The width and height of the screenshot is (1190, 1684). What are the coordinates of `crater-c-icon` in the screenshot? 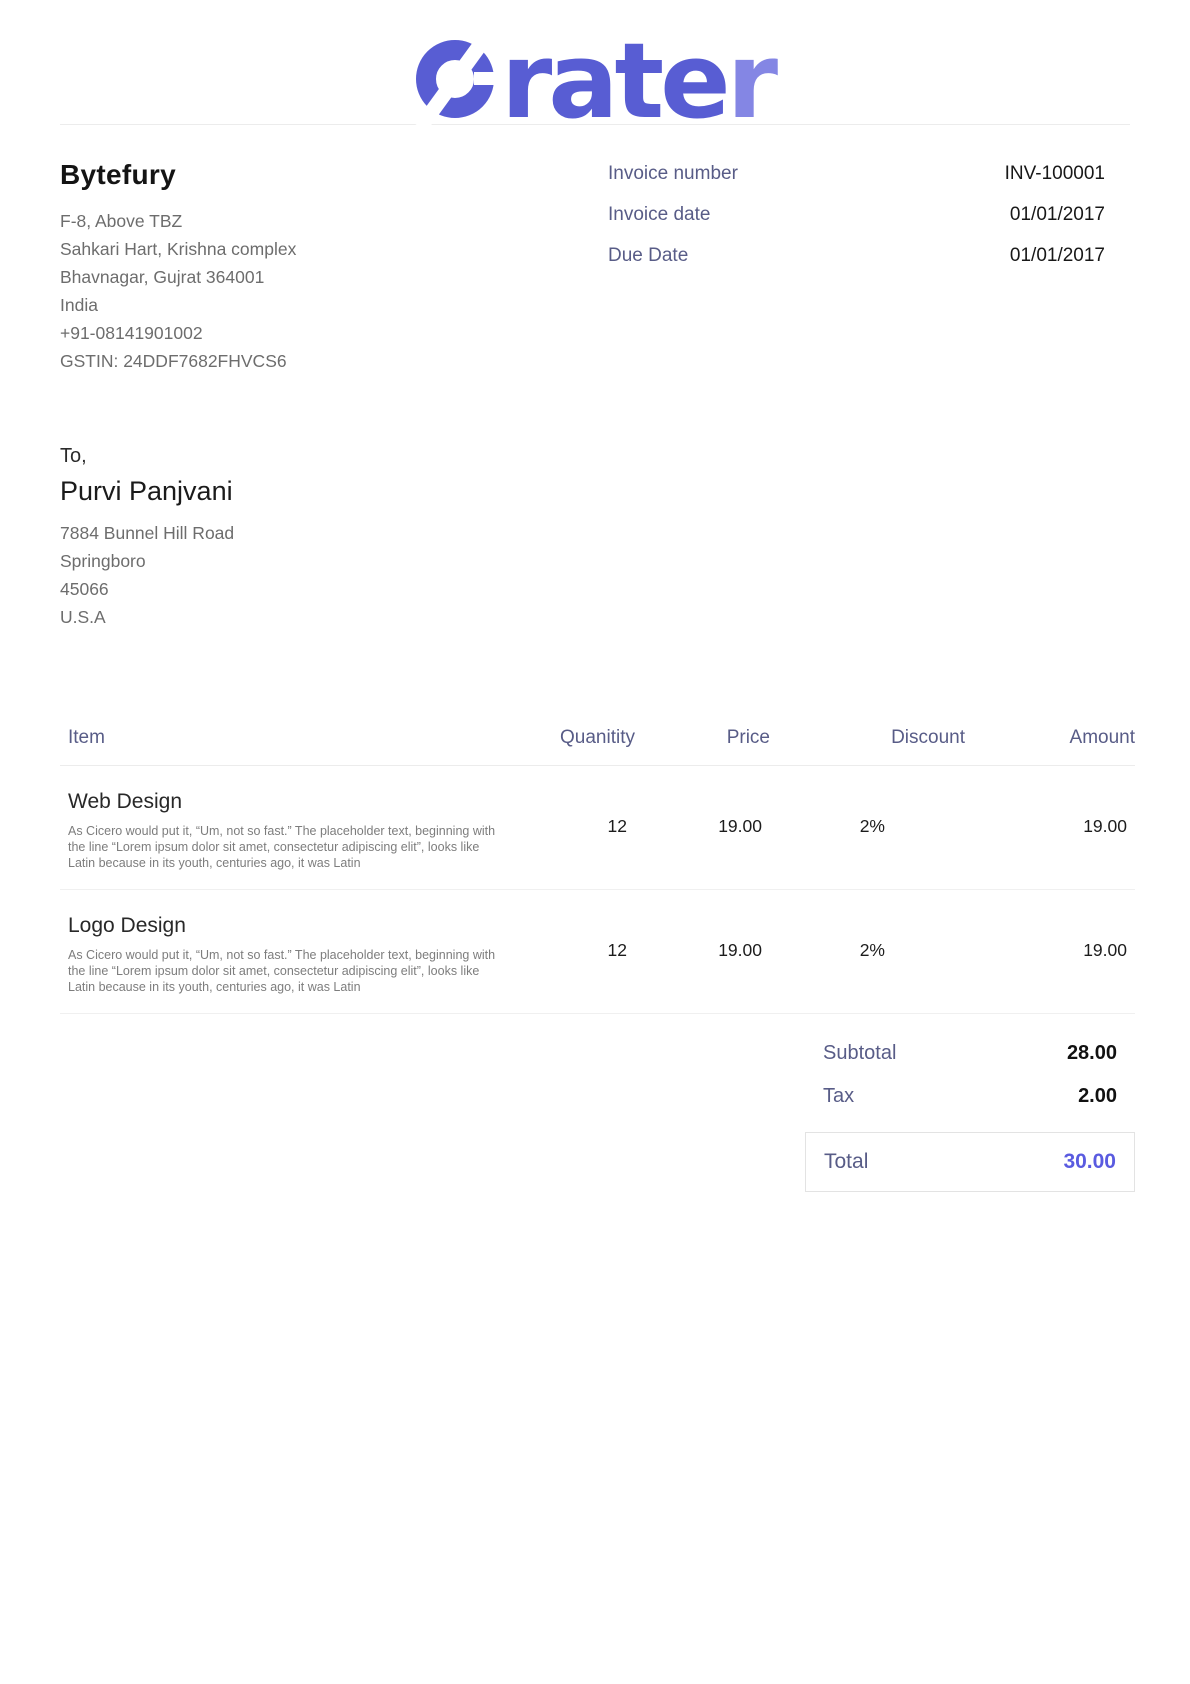 It's located at (455, 79).